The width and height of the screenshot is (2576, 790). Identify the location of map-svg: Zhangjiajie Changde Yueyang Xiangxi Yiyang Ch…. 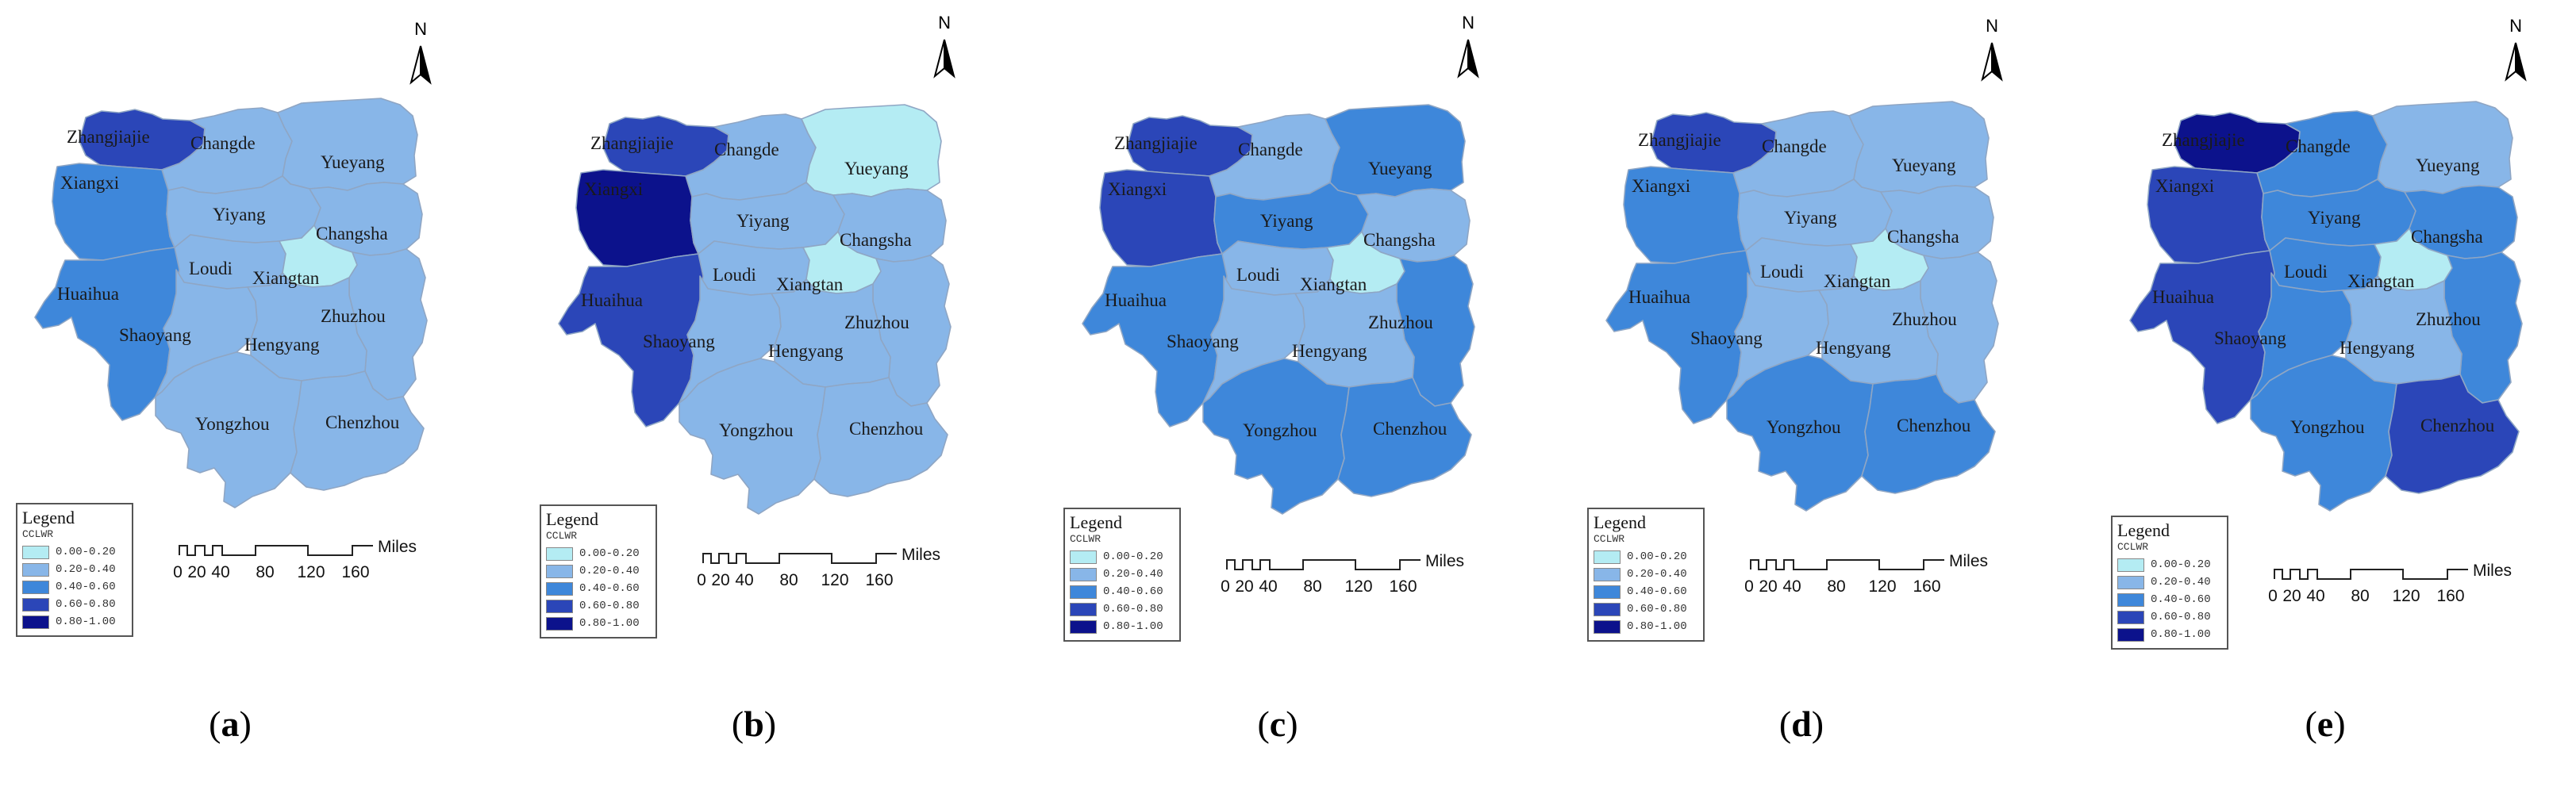
(233, 300).